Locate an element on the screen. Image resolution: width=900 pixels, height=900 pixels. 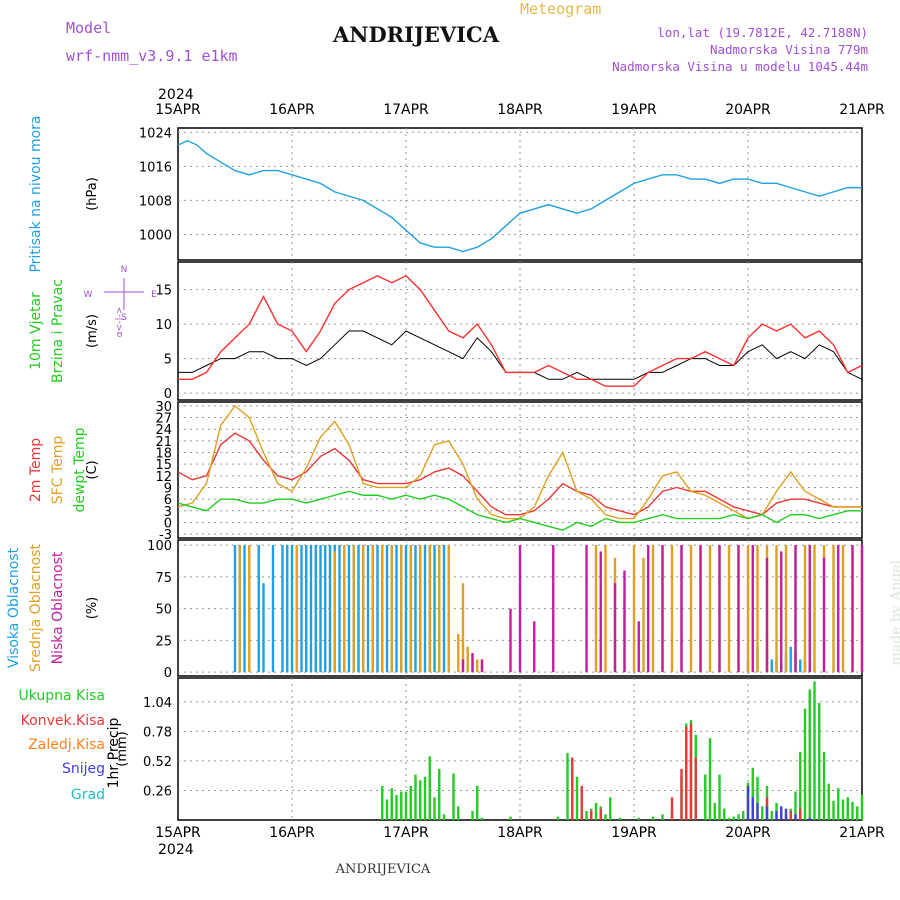
y-tick-label: 0.78 is located at coordinates (157, 732).